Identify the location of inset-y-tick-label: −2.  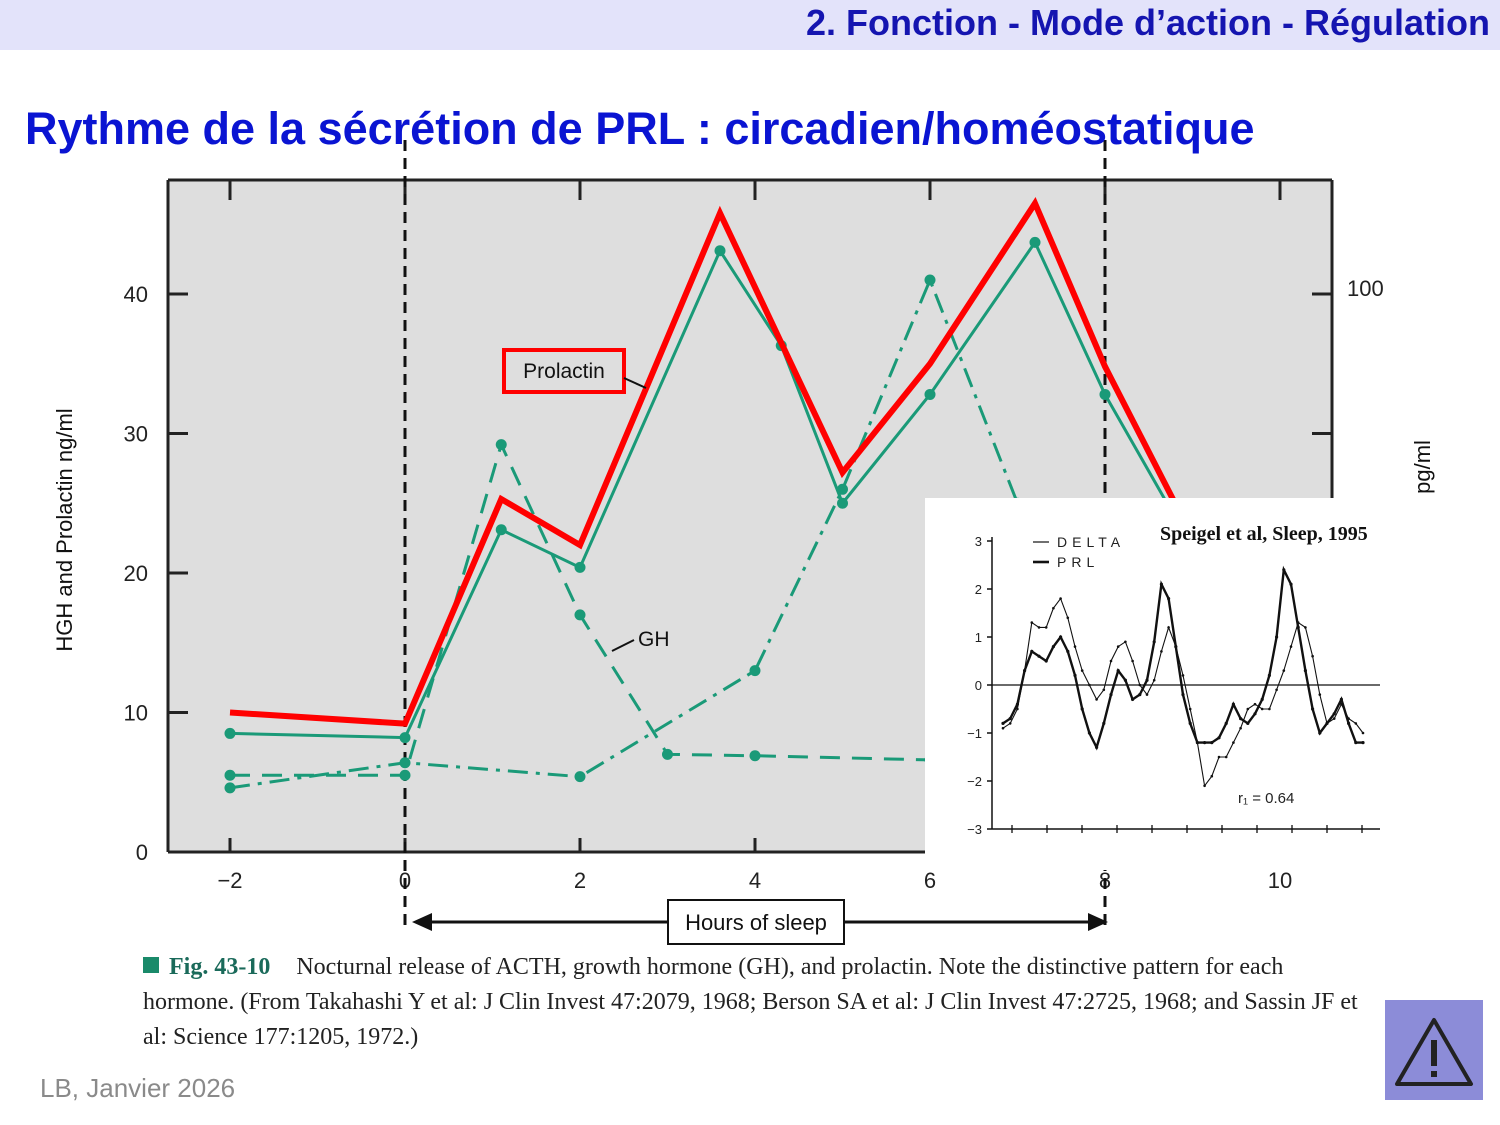
(974, 781).